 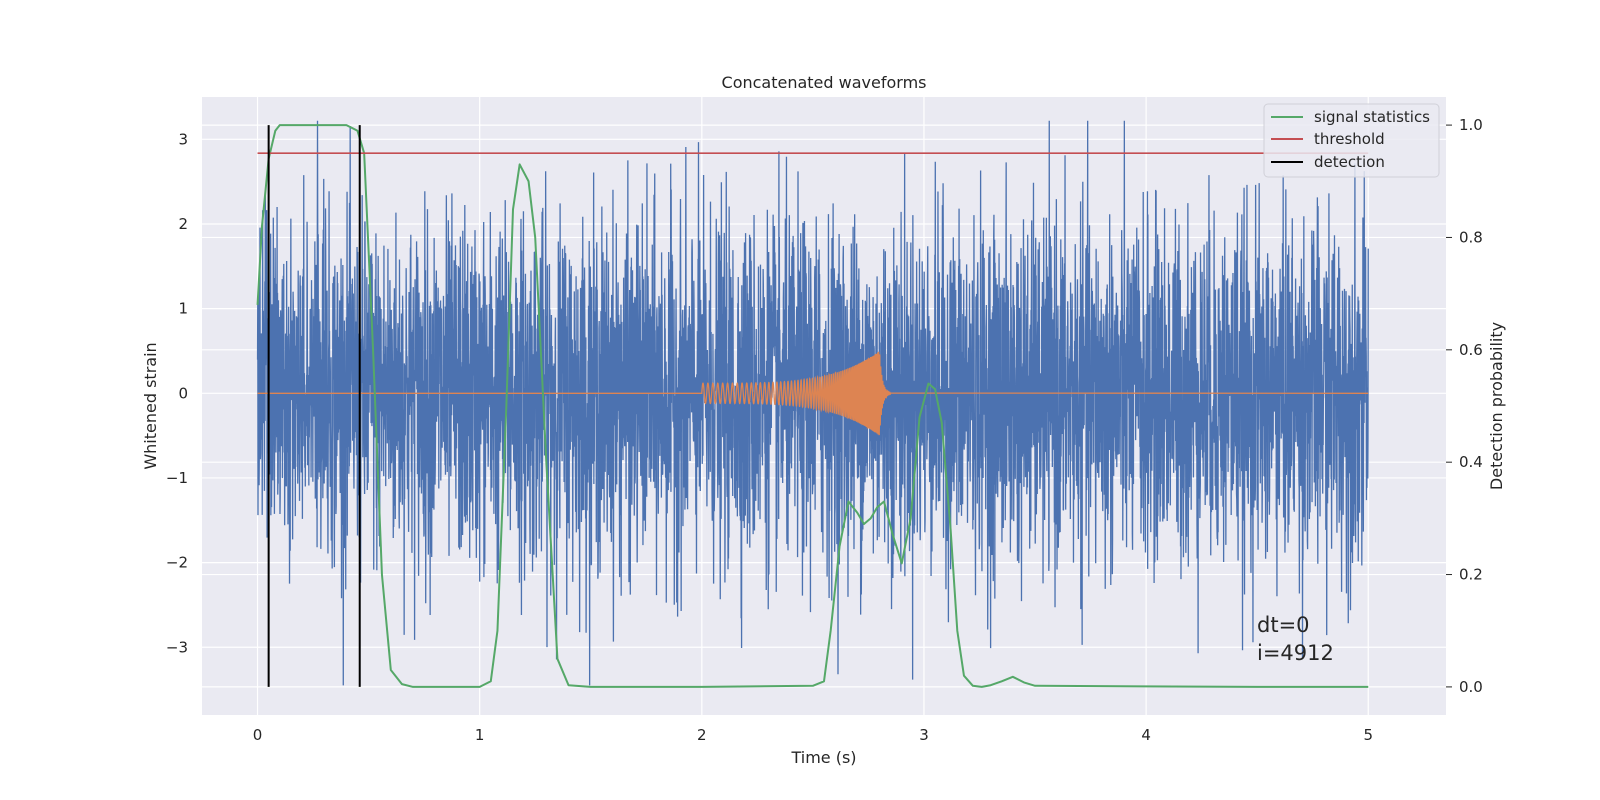 I want to click on y-left-tick-label: −1, so click(x=177, y=478).